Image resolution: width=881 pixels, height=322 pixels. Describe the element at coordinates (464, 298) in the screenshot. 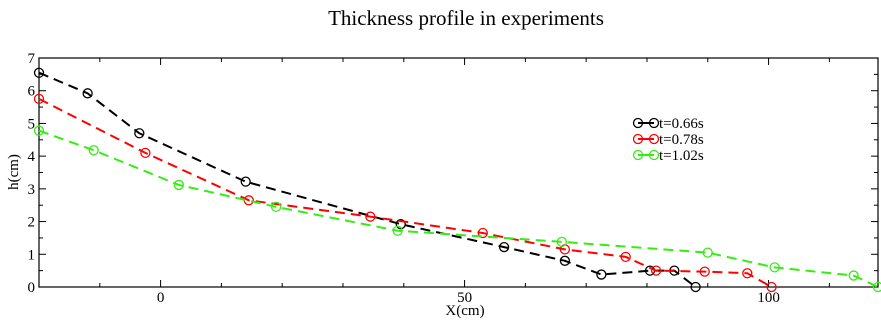

I see `x-tick-label: 50` at that location.